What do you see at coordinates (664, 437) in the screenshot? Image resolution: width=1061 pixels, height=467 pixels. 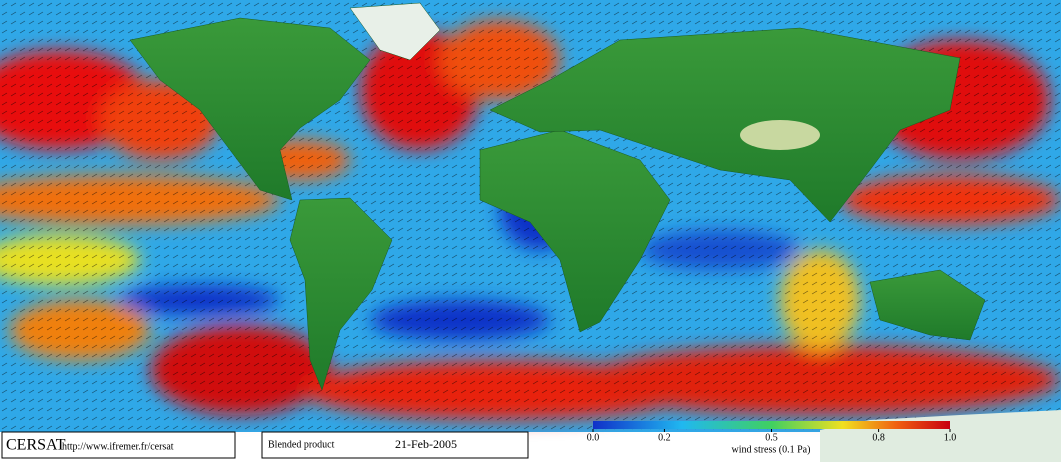 I see `colorbar-tick-label: 0.2` at bounding box center [664, 437].